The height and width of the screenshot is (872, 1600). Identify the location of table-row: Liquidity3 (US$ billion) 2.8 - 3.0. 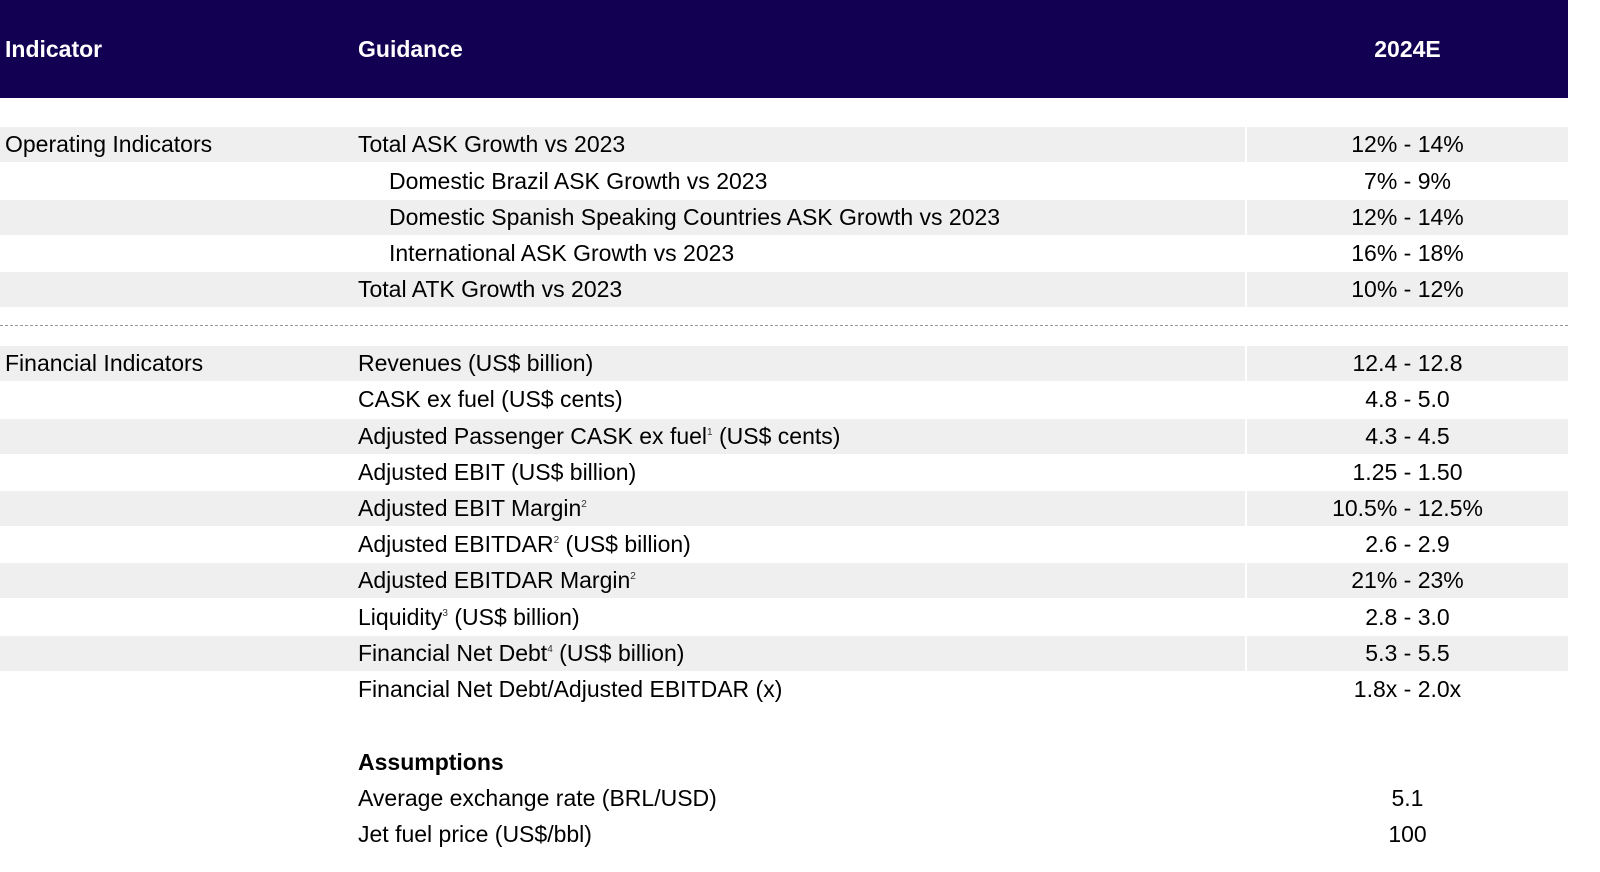
(784, 617).